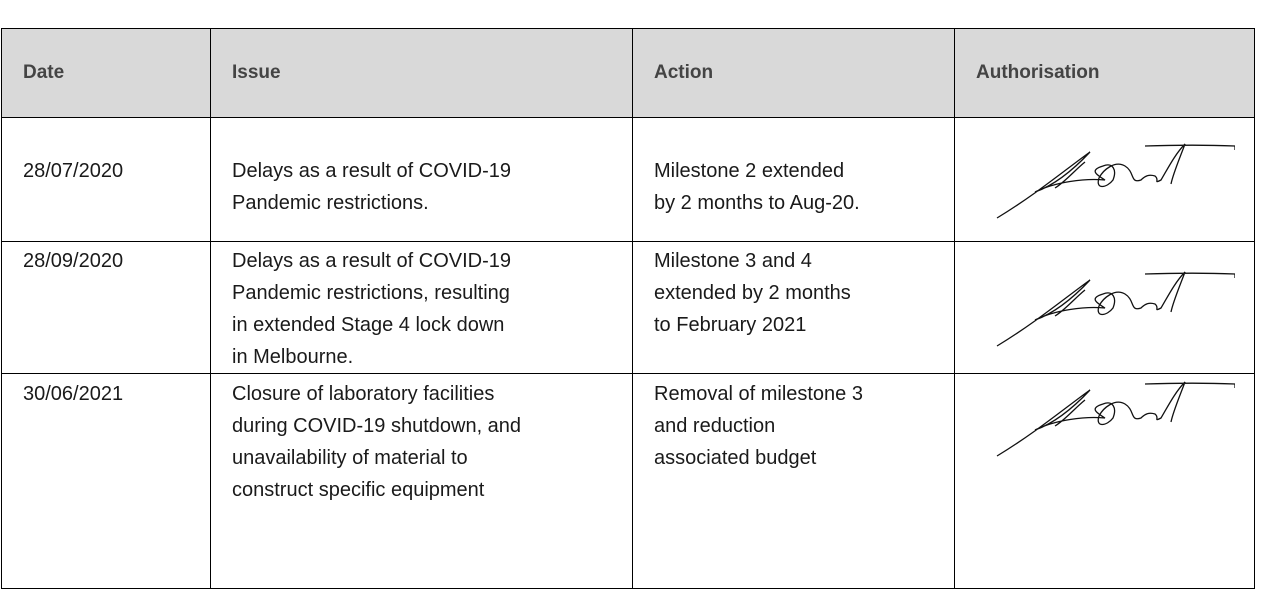 This screenshot has width=1270, height=589. I want to click on header-cell: Authorisation, so click(1104, 73).